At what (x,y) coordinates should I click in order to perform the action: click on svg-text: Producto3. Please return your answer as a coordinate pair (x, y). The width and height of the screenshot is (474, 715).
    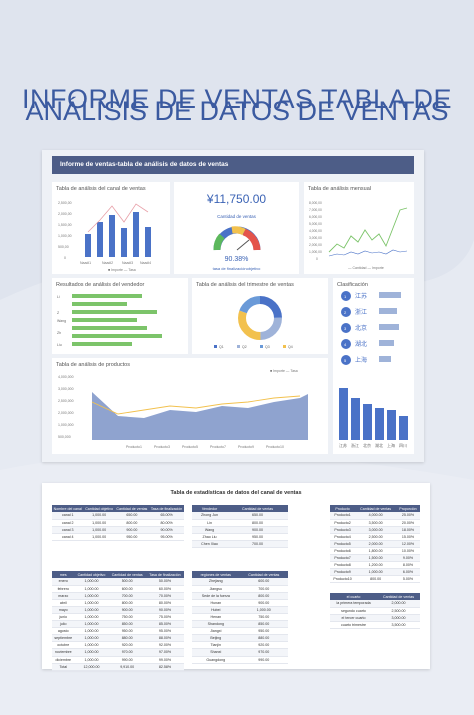
    Looking at the image, I should click on (162, 447).